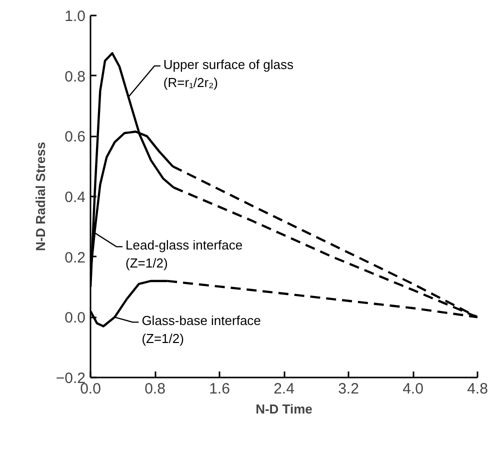 This screenshot has width=496, height=451. What do you see at coordinates (184, 254) in the screenshot?
I see `annotation: Lead-glass interface (Z=1/2)` at bounding box center [184, 254].